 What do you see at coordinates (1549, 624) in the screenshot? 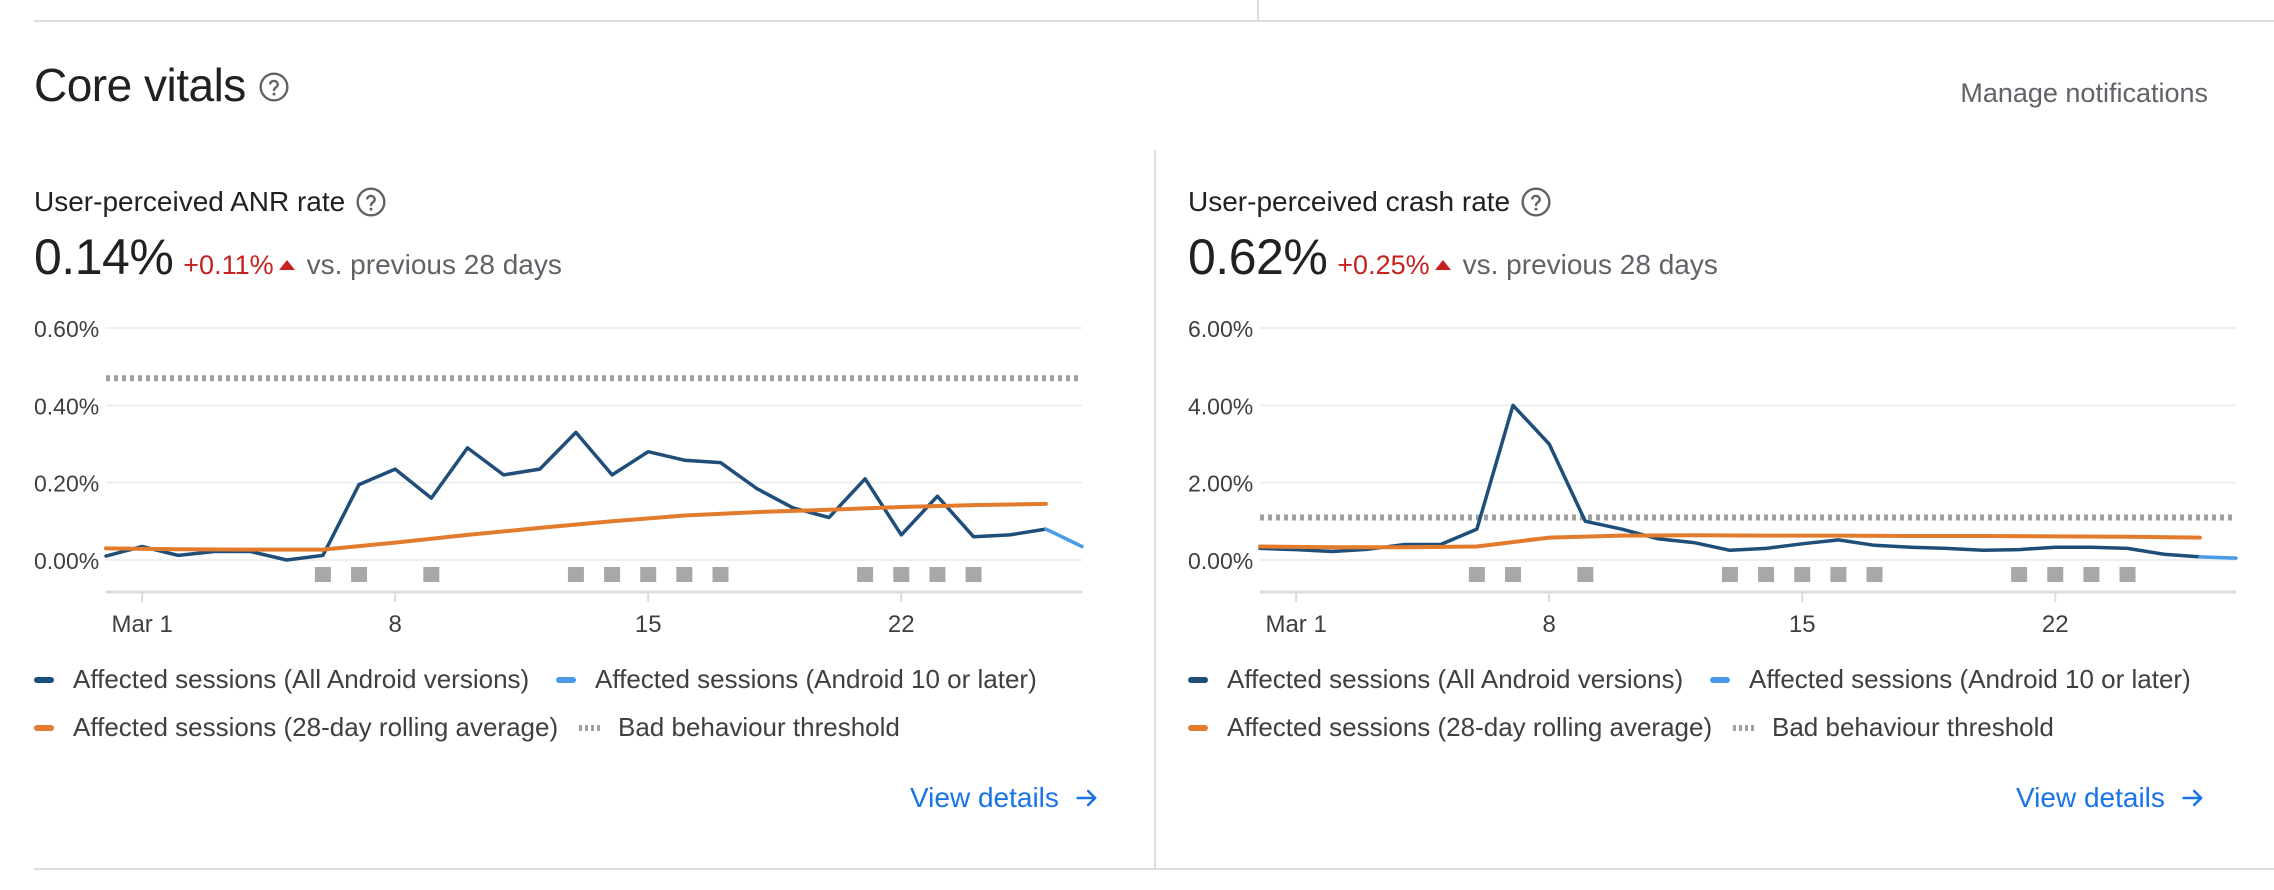
I see `x-tick-label: 8` at bounding box center [1549, 624].